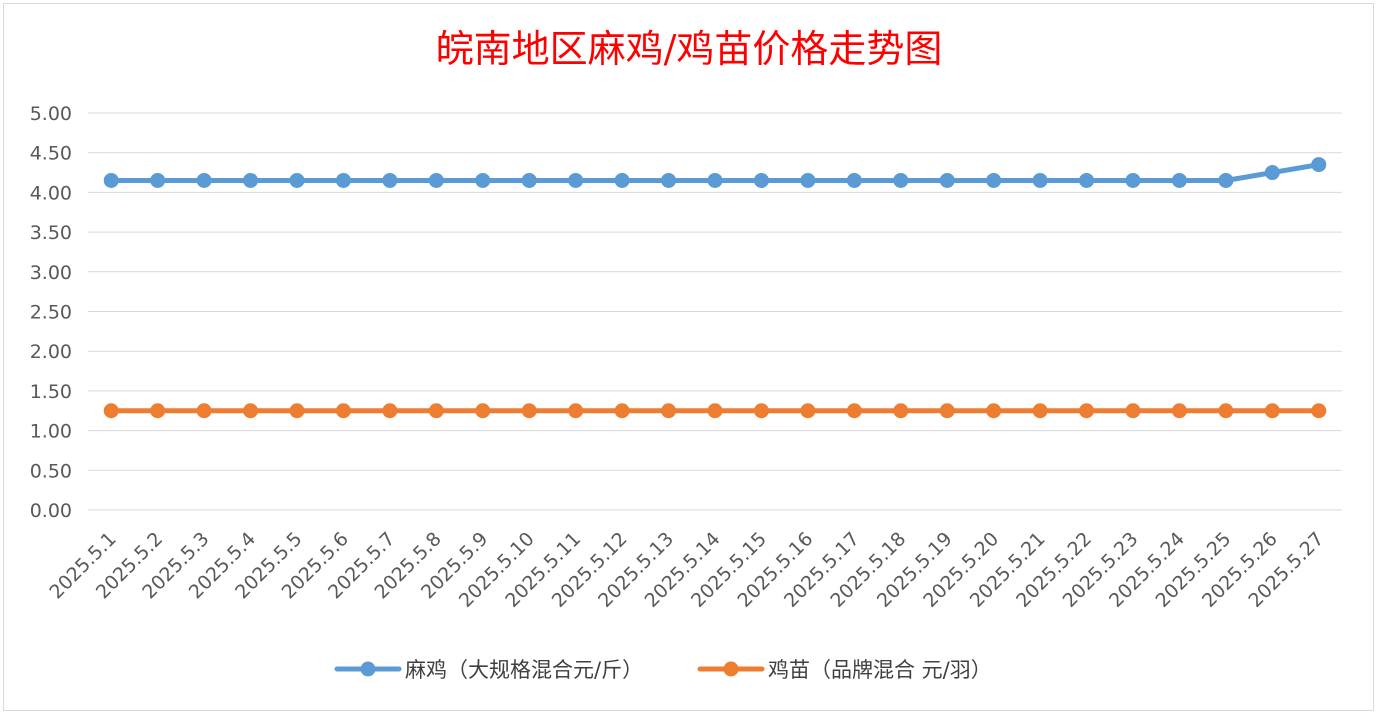 Image resolution: width=1379 pixels, height=716 pixels. Describe the element at coordinates (689, 49) in the screenshot. I see `chart-title: 皖南地区麻鸡/鸡苗价格走势图` at that location.